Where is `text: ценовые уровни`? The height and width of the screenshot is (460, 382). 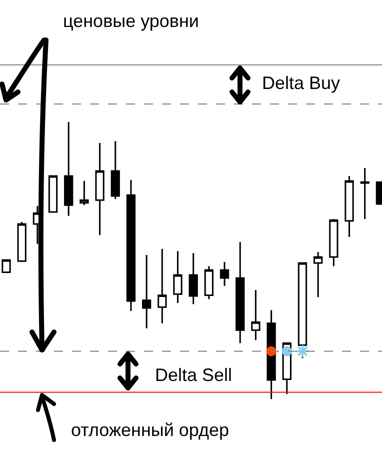 text: ценовые уровни is located at coordinates (131, 21).